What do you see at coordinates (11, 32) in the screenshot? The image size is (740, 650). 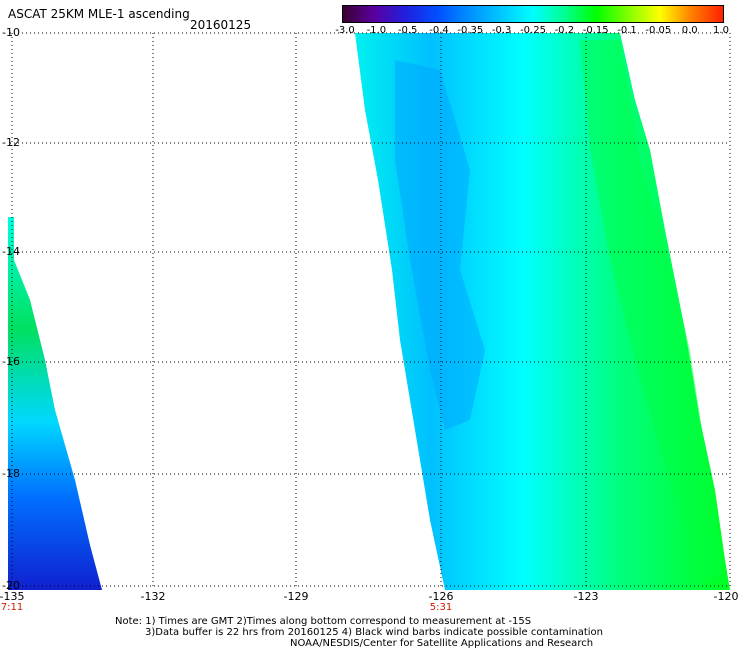 I see `latitude-label: -10` at bounding box center [11, 32].